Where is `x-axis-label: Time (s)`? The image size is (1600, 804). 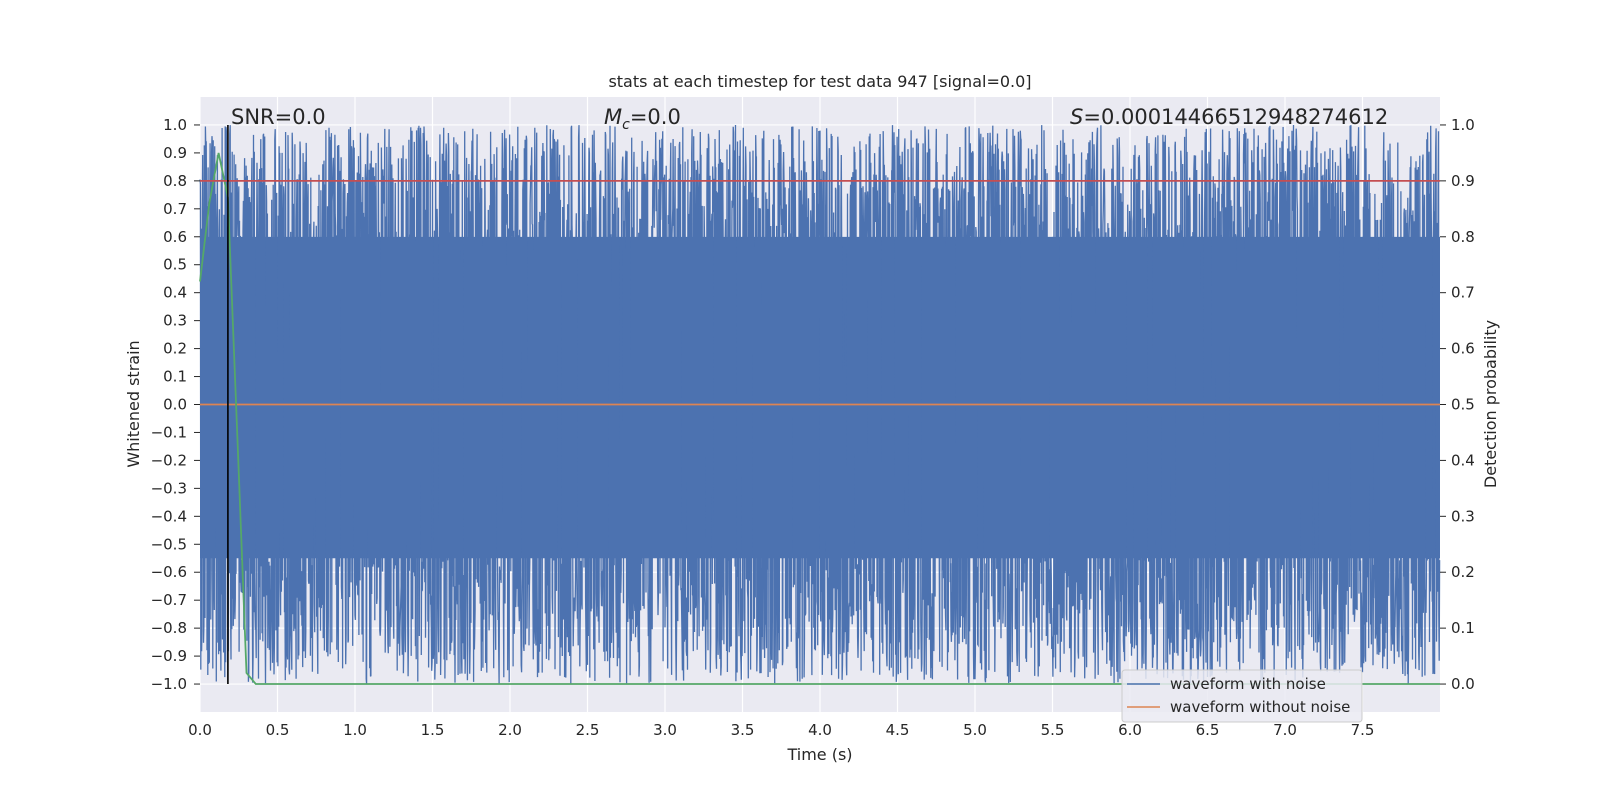
x-axis-label: Time (s) is located at coordinates (819, 754).